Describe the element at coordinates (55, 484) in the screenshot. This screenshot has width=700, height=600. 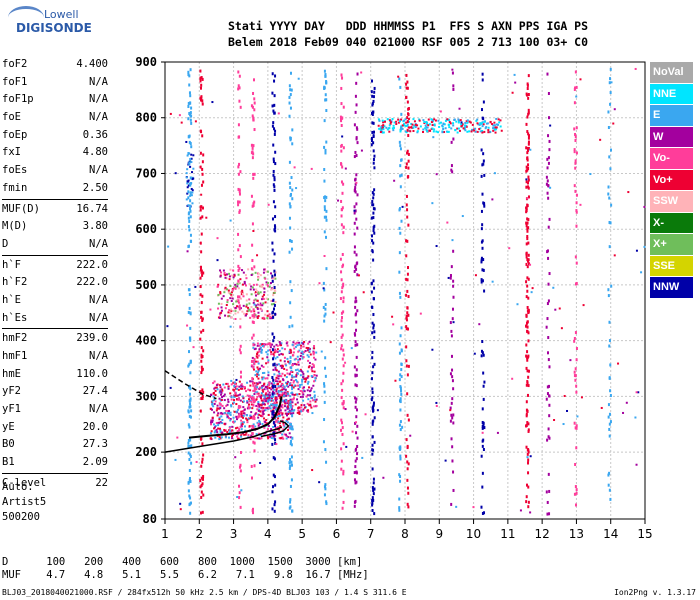
I see `param-row: C-level 22` at that location.